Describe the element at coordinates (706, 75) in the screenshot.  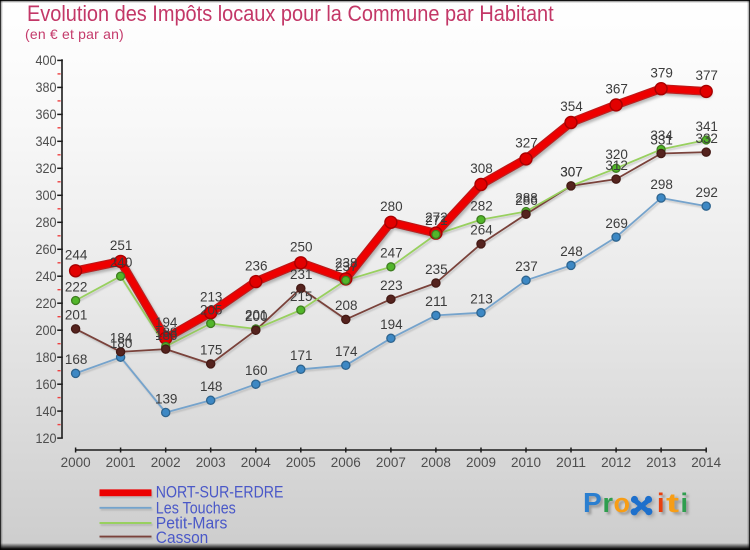
I see `svg-text: 377` at that location.